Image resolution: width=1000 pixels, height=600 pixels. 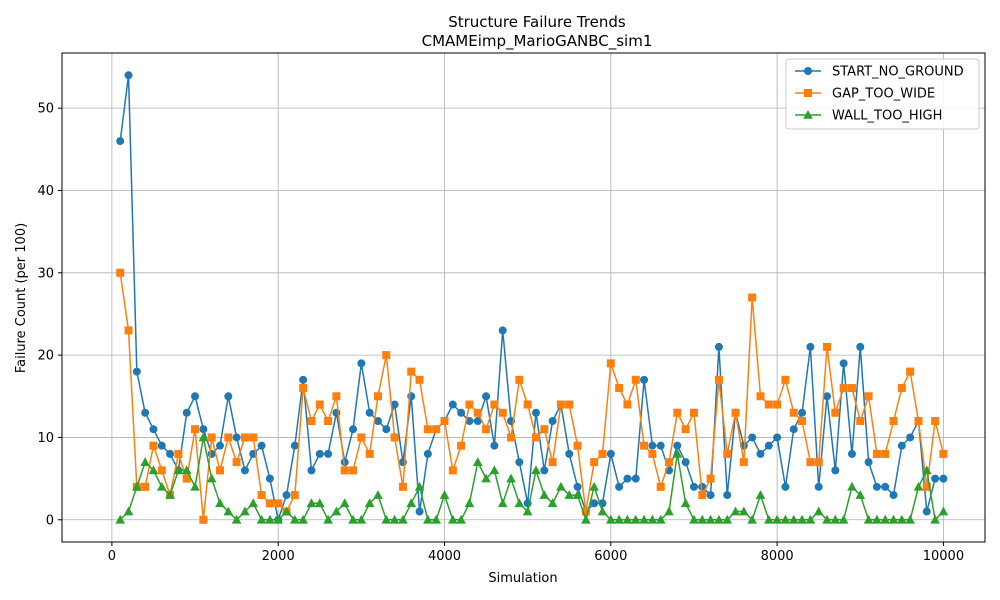 I want to click on y-tick-label: 50, so click(x=45, y=109).